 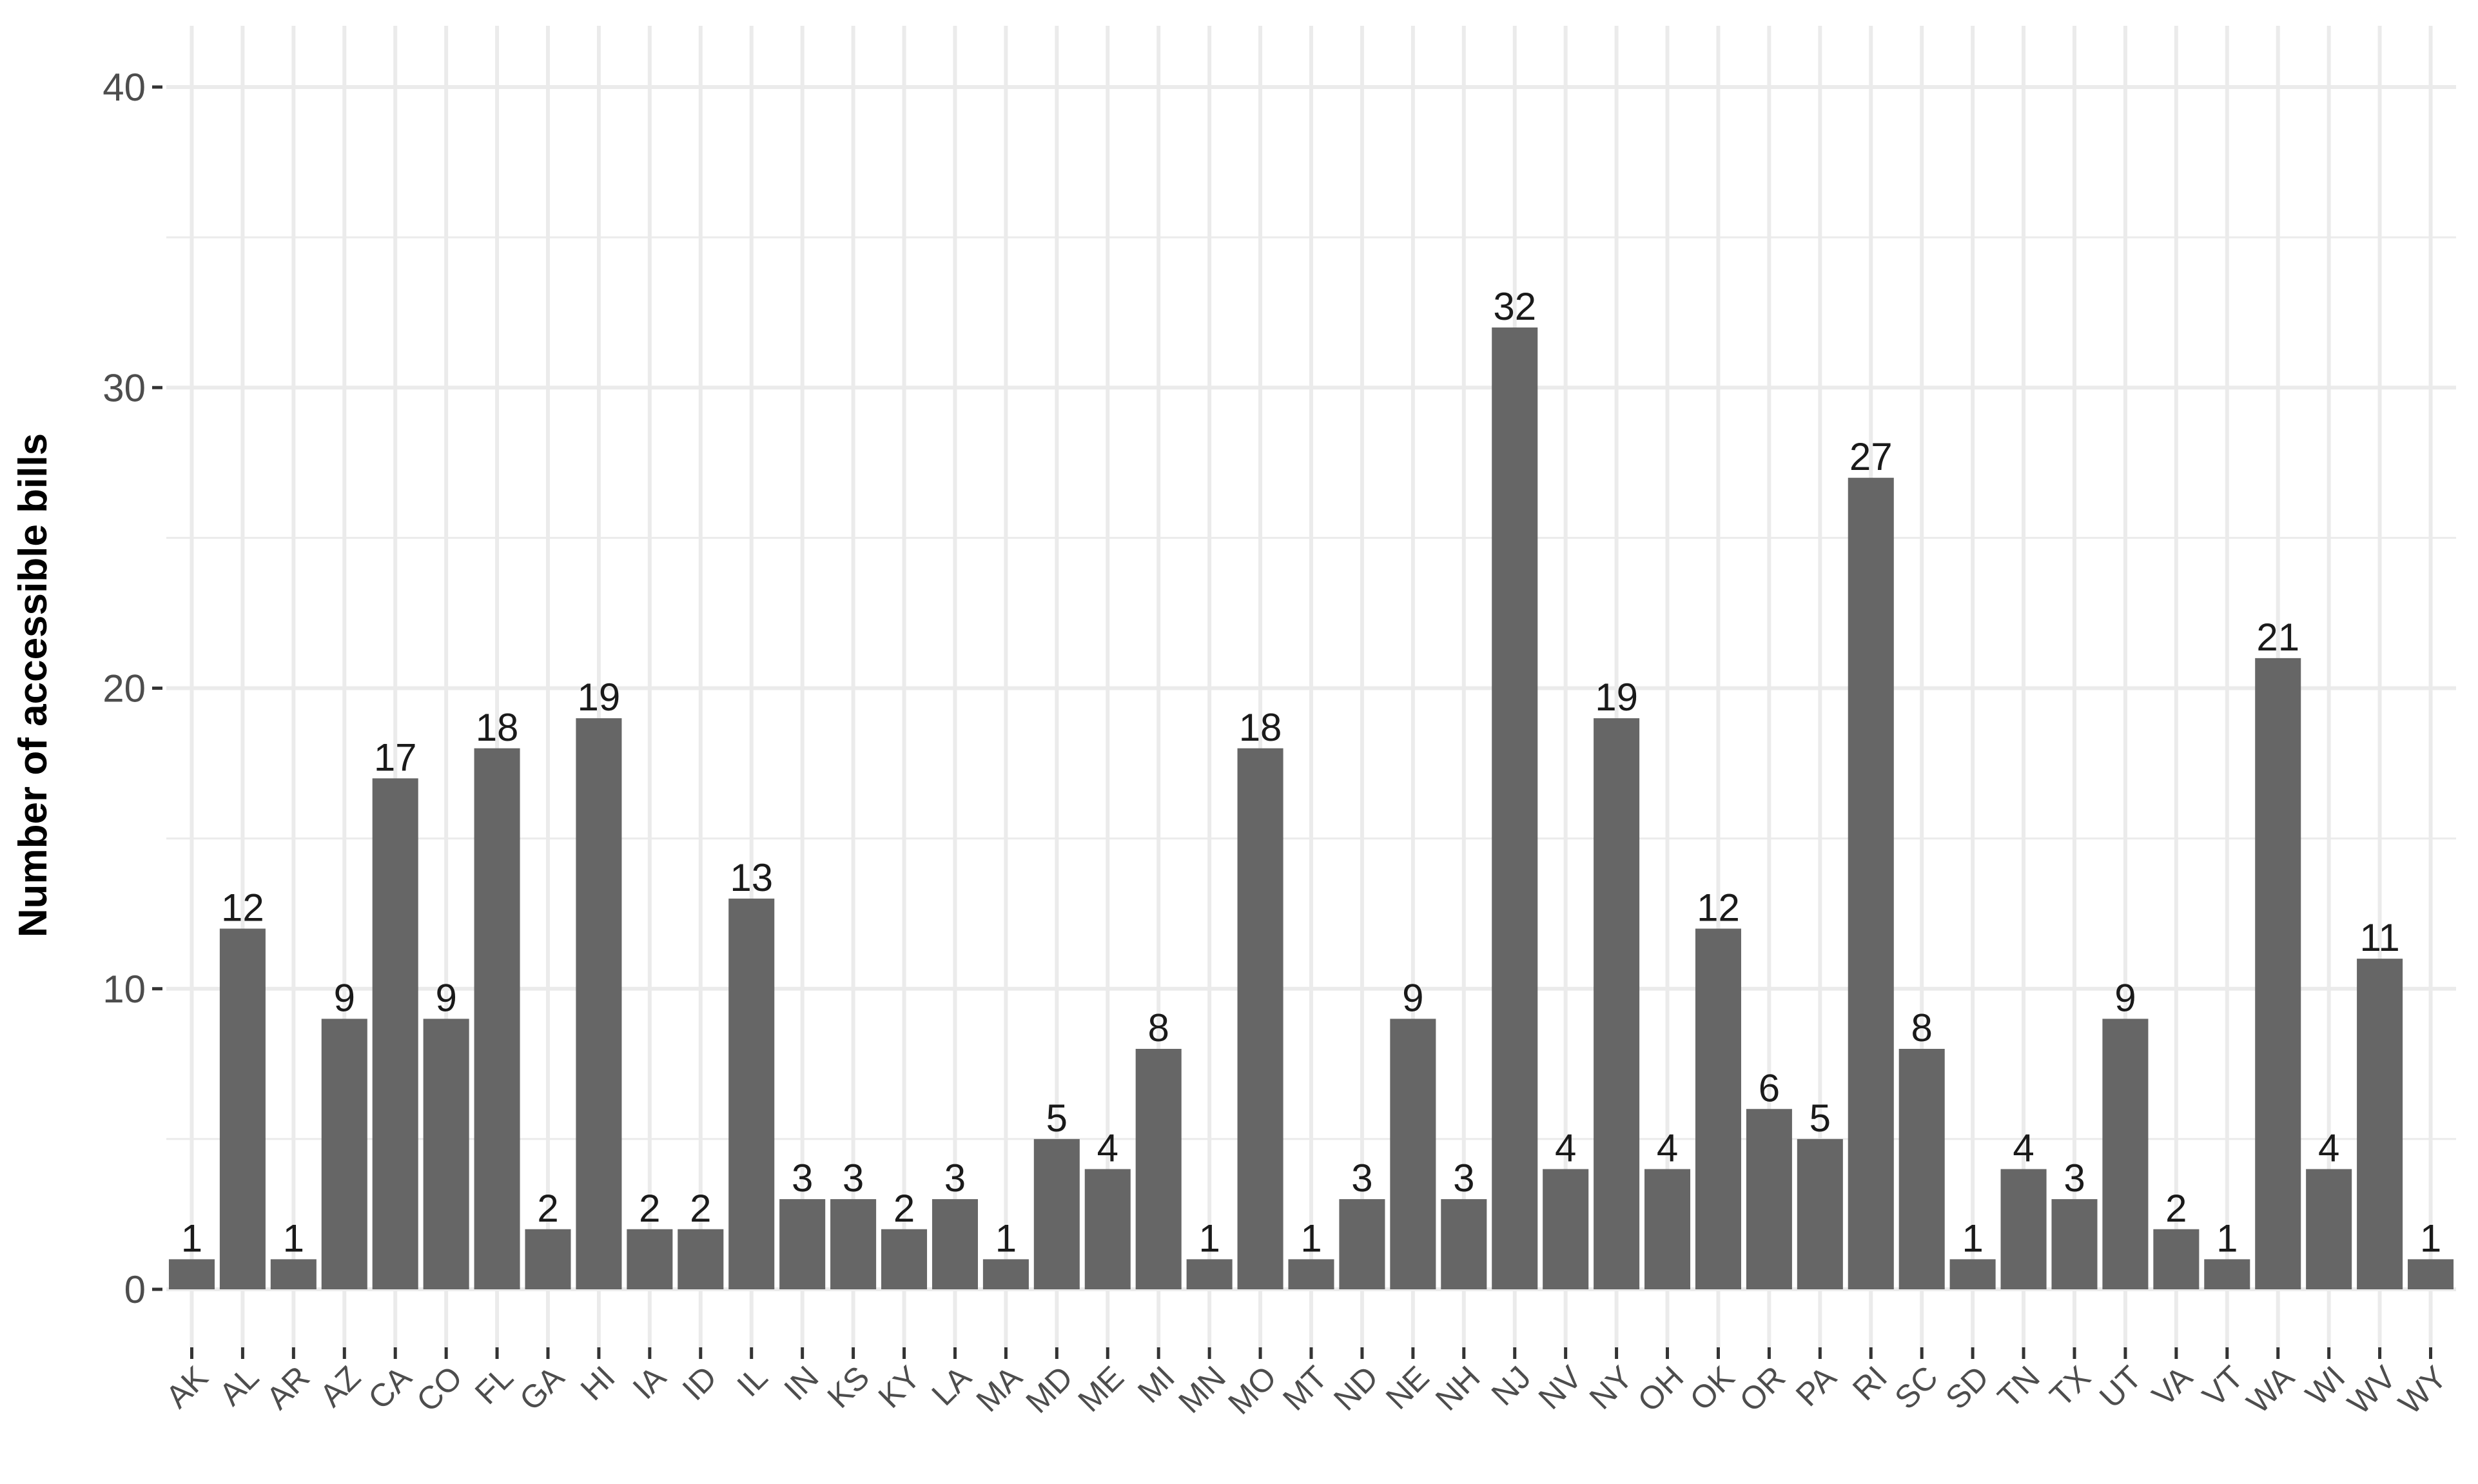 What do you see at coordinates (395, 757) in the screenshot?
I see `data-label-ca: 17` at bounding box center [395, 757].